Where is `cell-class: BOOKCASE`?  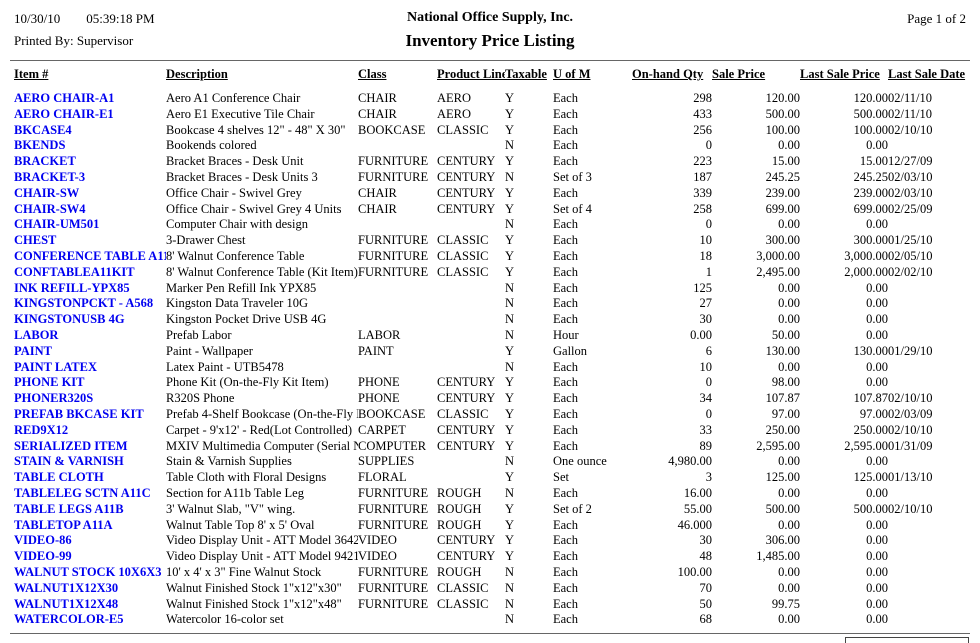
cell-class: BOOKCASE is located at coordinates (392, 413).